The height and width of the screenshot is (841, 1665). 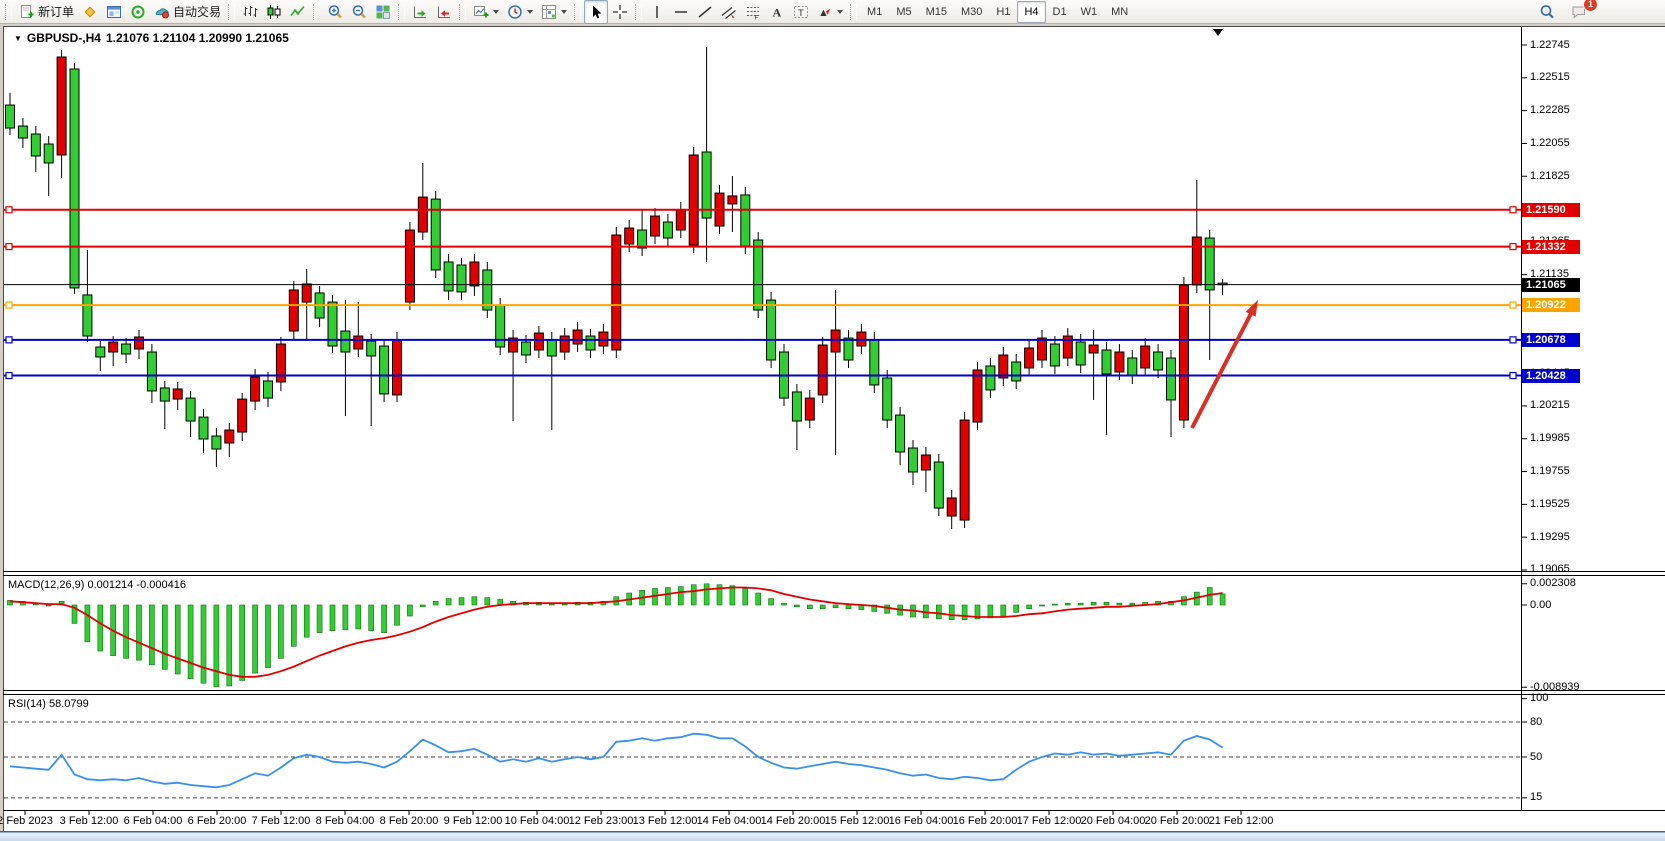 What do you see at coordinates (936, 11) in the screenshot?
I see `tf-m15-button: M15` at bounding box center [936, 11].